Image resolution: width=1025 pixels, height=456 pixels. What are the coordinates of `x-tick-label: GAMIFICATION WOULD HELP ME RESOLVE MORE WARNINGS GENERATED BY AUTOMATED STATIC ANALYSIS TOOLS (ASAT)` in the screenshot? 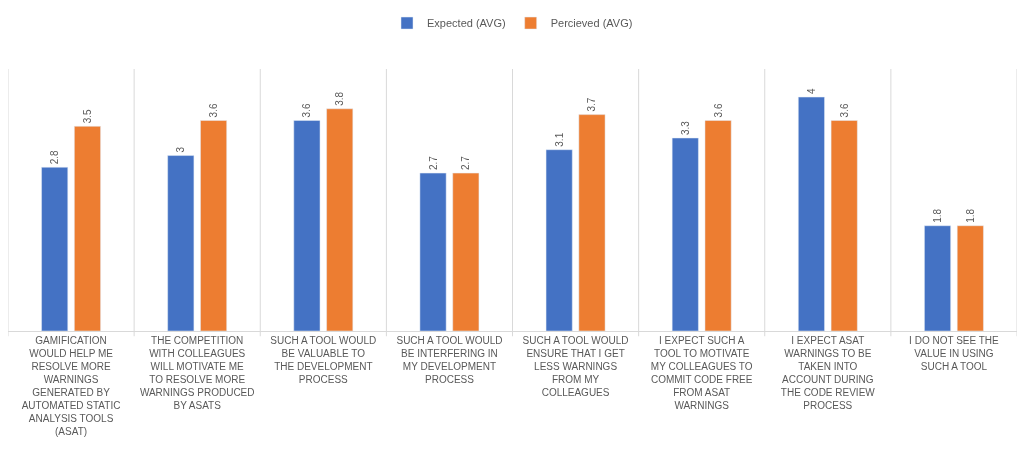 It's located at (71, 386).